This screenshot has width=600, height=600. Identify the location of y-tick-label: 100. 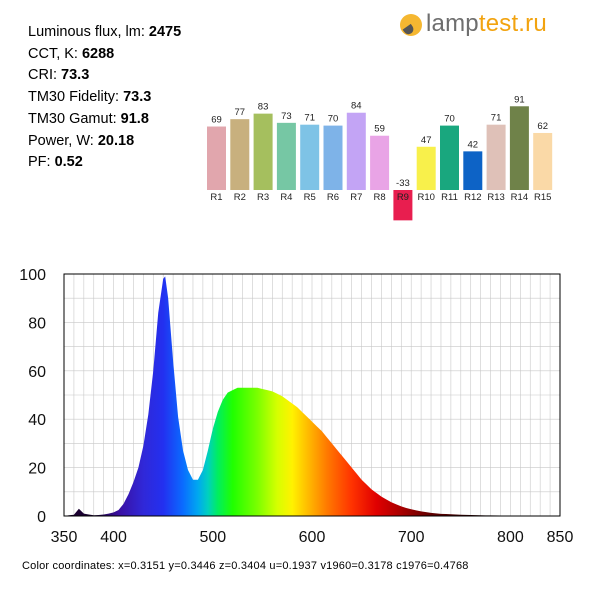
(32, 275).